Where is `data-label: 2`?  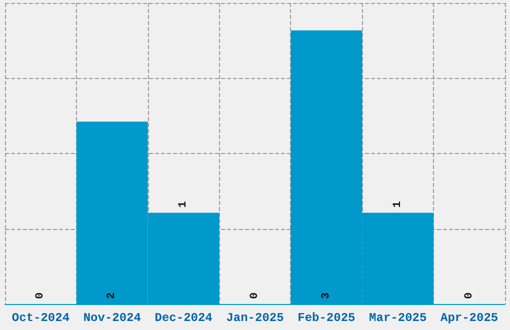 data-label: 2 is located at coordinates (112, 295).